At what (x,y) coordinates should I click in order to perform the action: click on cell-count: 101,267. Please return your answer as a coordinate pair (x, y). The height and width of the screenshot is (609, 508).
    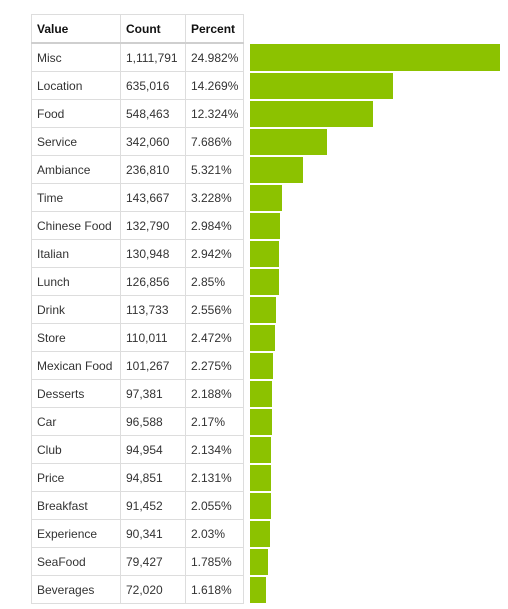
    Looking at the image, I should click on (153, 365).